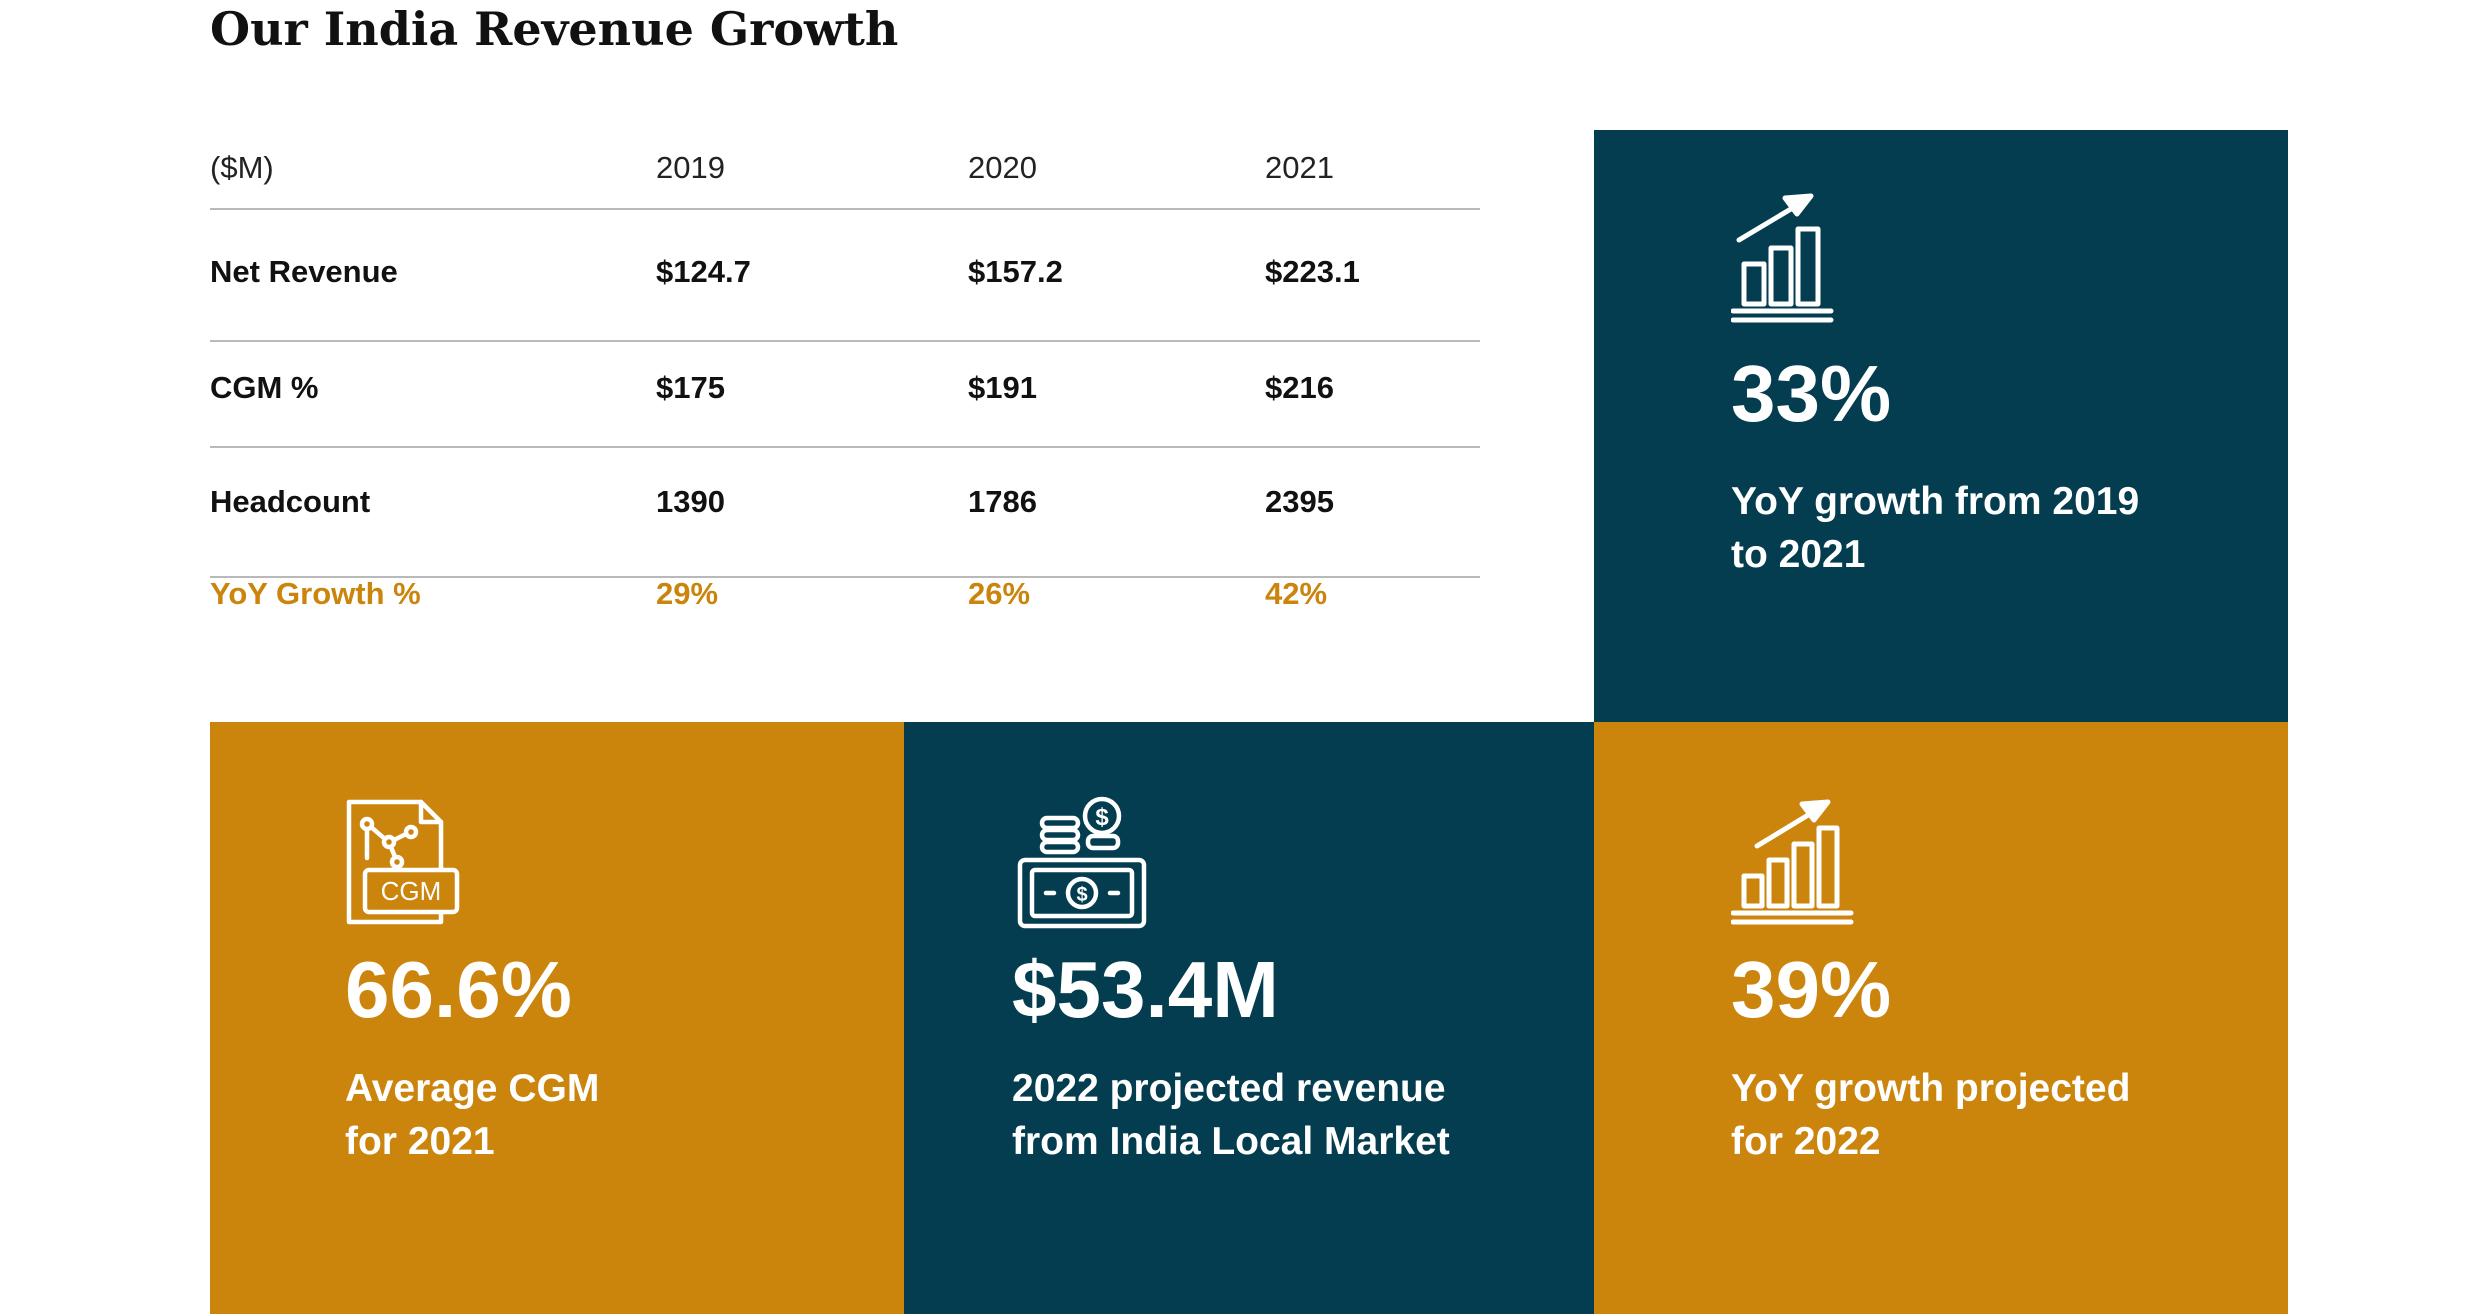 The width and height of the screenshot is (2488, 1314). I want to click on stat-value: 39%, so click(1811, 989).